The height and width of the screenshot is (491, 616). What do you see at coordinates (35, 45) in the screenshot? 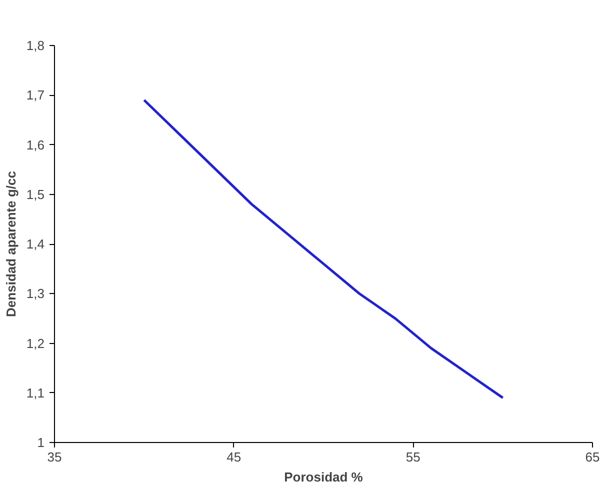
I see `y-tick-label: 1,8` at bounding box center [35, 45].